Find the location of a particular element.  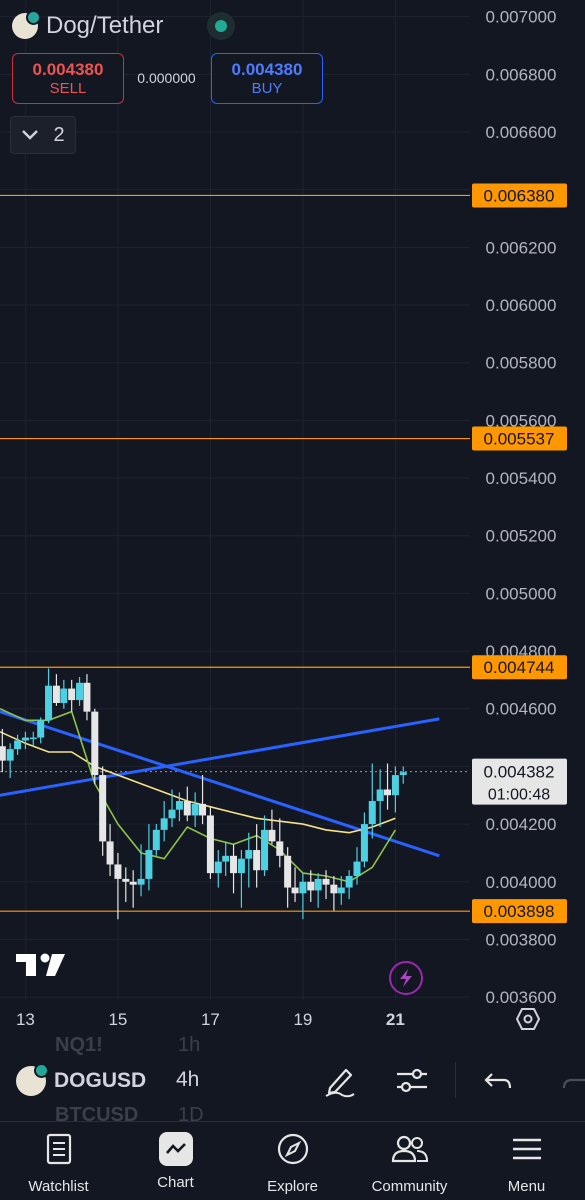

undo-icon is located at coordinates (500, 1080).